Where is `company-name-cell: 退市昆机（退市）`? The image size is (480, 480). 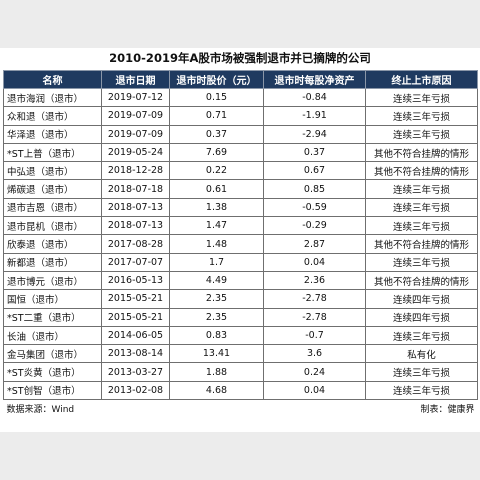
company-name-cell: 退市昆机（退市） is located at coordinates (52, 226).